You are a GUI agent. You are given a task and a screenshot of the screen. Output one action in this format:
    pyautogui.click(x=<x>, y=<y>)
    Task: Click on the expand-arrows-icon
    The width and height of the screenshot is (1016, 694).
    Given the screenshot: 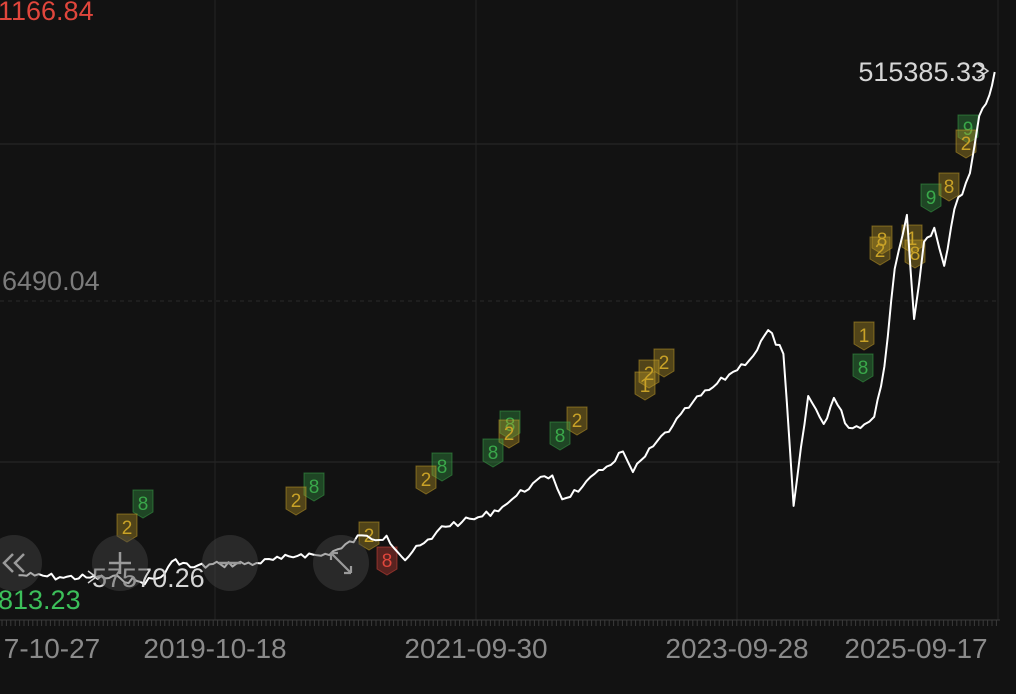 What is the action you would take?
    pyautogui.click(x=341, y=563)
    